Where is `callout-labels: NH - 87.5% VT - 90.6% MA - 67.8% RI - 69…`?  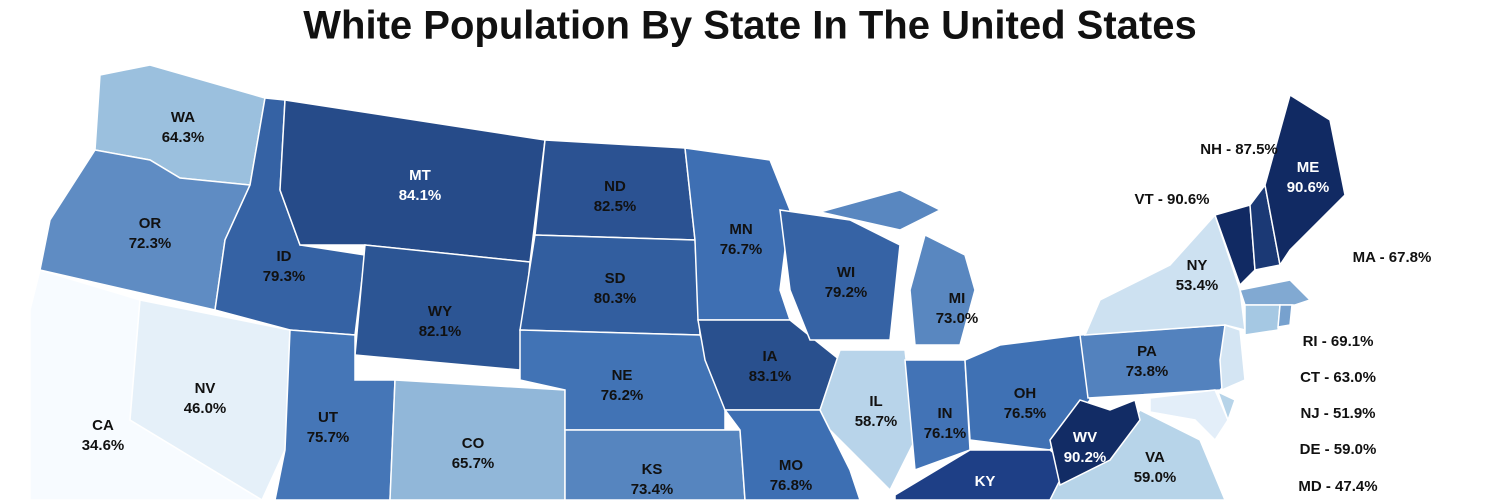 callout-labels: NH - 87.5% VT - 90.6% MA - 67.8% RI - 69… is located at coordinates (1282, 318).